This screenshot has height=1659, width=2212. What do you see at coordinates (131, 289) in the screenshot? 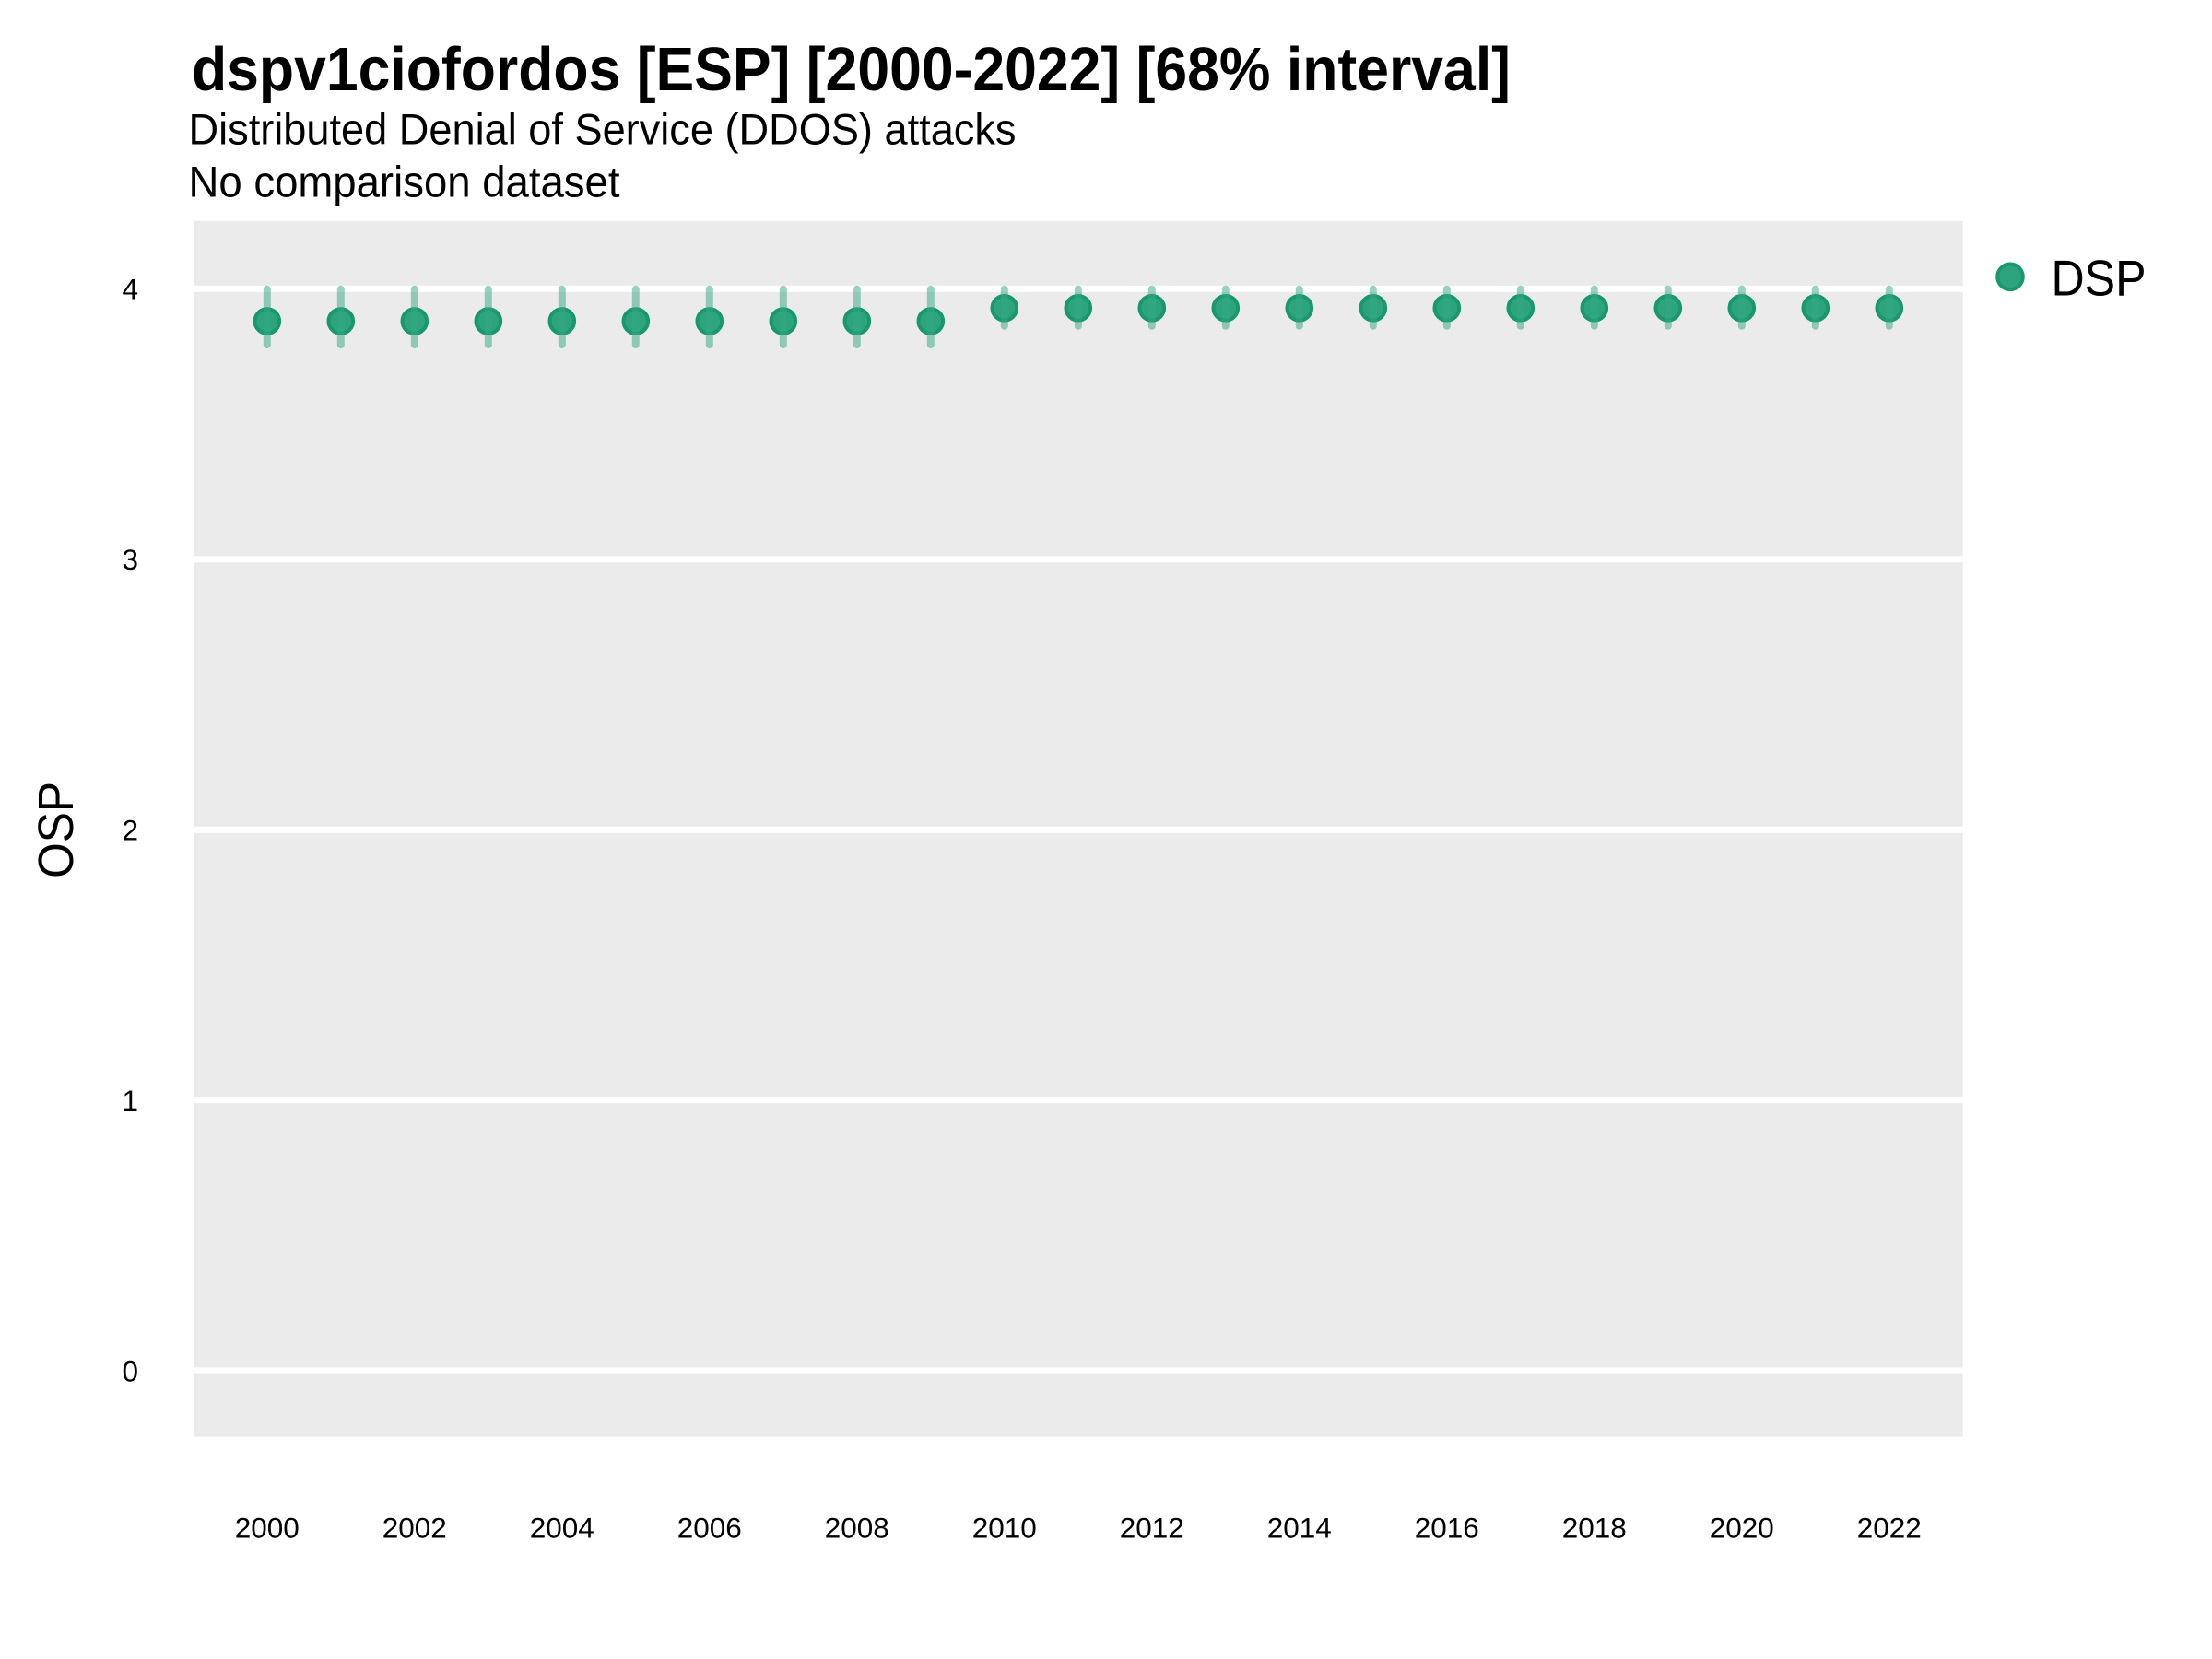
I see `svg-text: 4` at bounding box center [131, 289].